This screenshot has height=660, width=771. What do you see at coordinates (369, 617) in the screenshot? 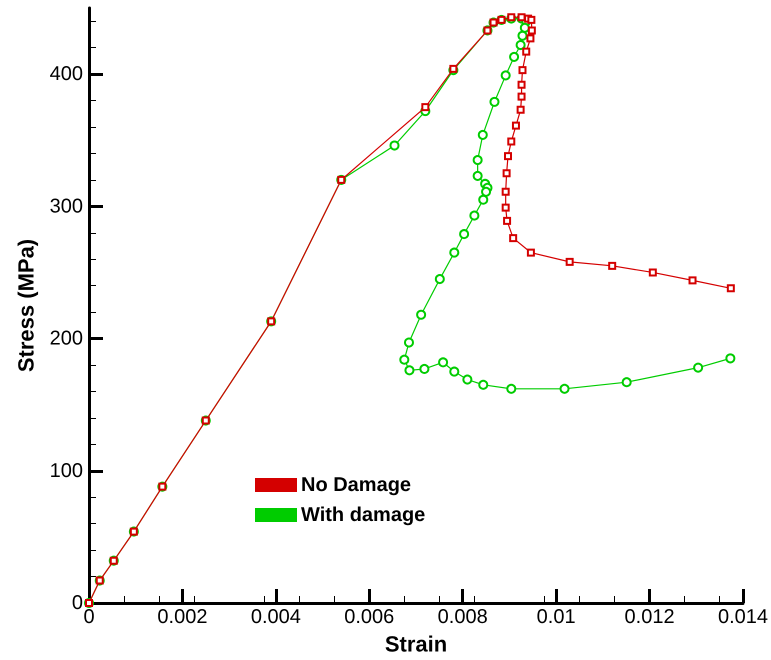
I see `x-tick-label: 0.006` at bounding box center [369, 617].